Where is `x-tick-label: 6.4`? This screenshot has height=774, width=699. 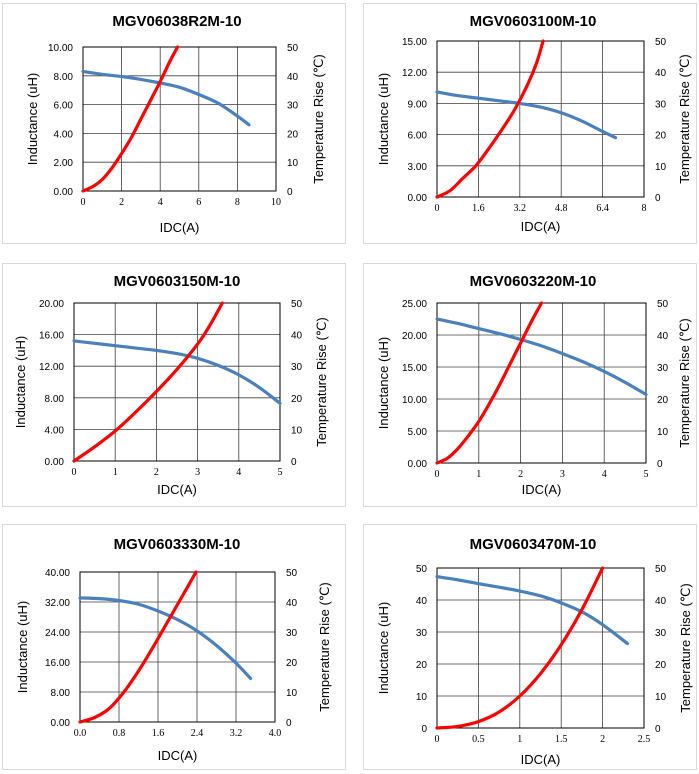
x-tick-label: 6.4 is located at coordinates (602, 208).